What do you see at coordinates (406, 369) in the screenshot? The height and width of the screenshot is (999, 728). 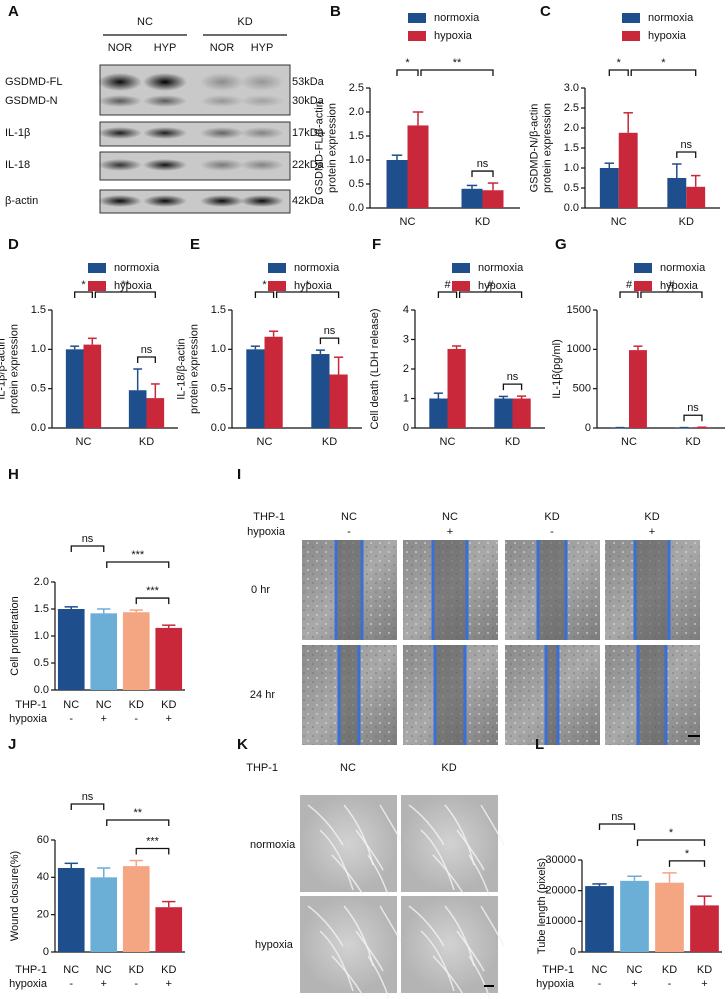 I see `label: 2` at bounding box center [406, 369].